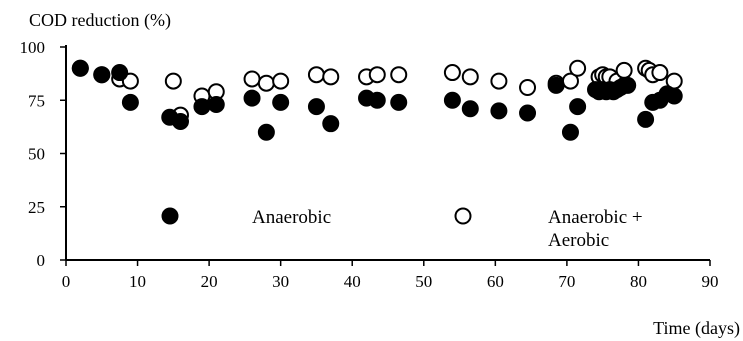 The height and width of the screenshot is (341, 743). Describe the element at coordinates (578, 240) in the screenshot. I see `legend-label-anaerobic-aerobic: Aerobic` at that location.